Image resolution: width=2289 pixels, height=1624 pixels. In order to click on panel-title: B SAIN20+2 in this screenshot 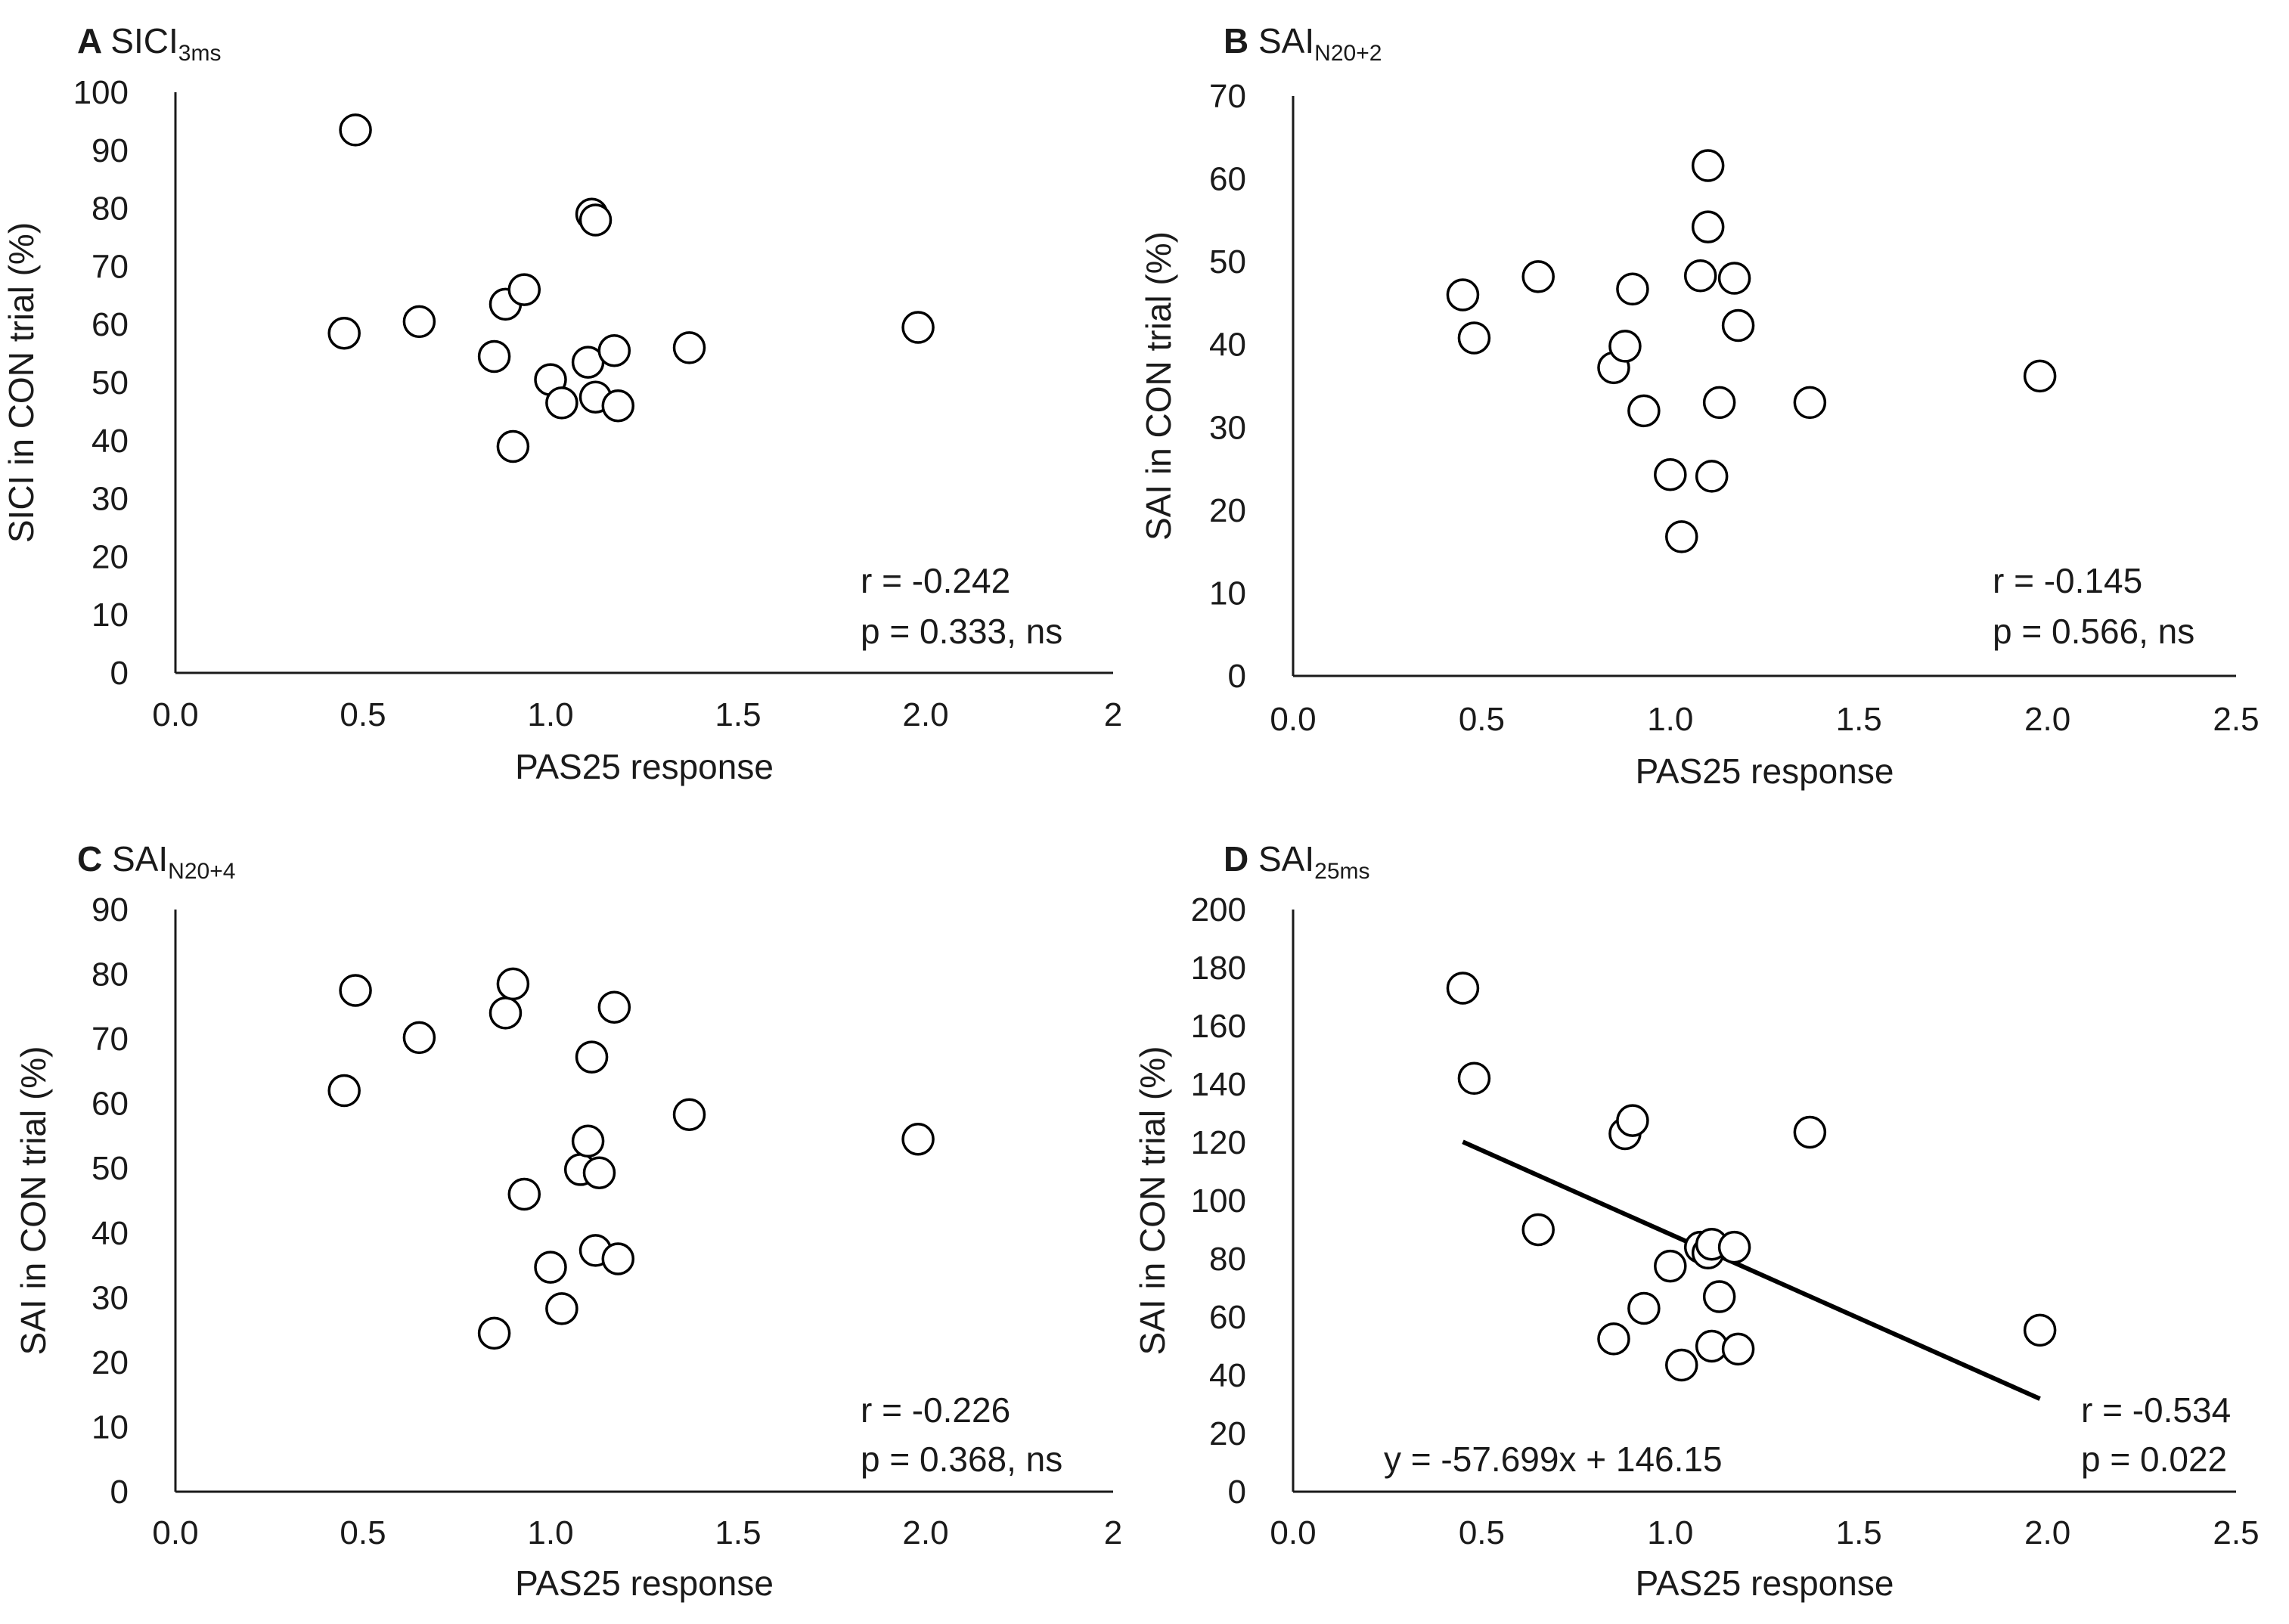, I will do `click(1303, 43)`.